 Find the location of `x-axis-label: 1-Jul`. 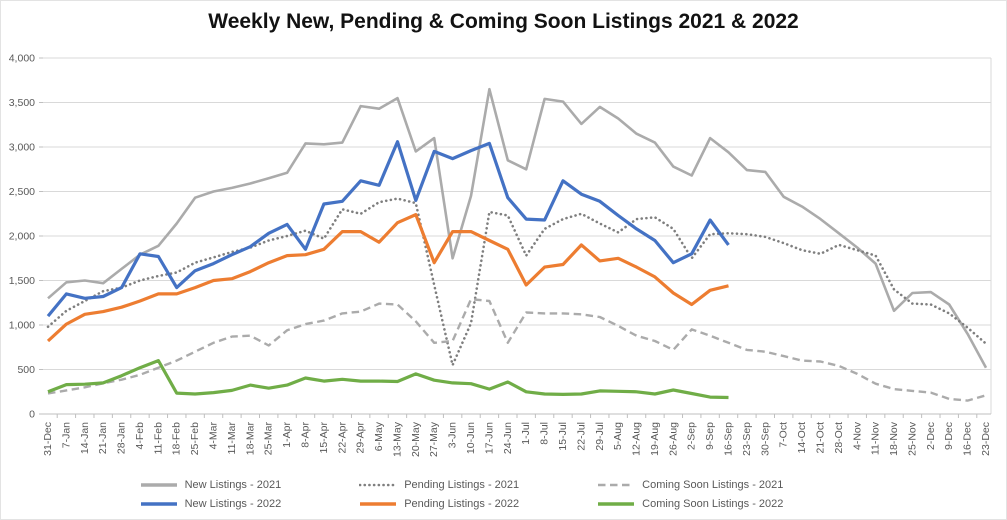

x-axis-label: 1-Jul is located at coordinates (526, 433).